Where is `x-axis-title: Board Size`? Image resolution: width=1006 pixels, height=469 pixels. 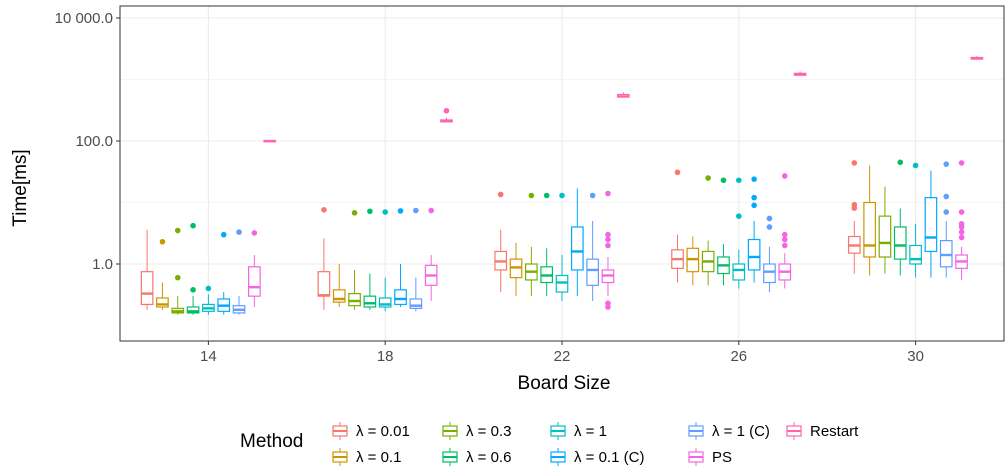
x-axis-title: Board Size is located at coordinates (564, 383).